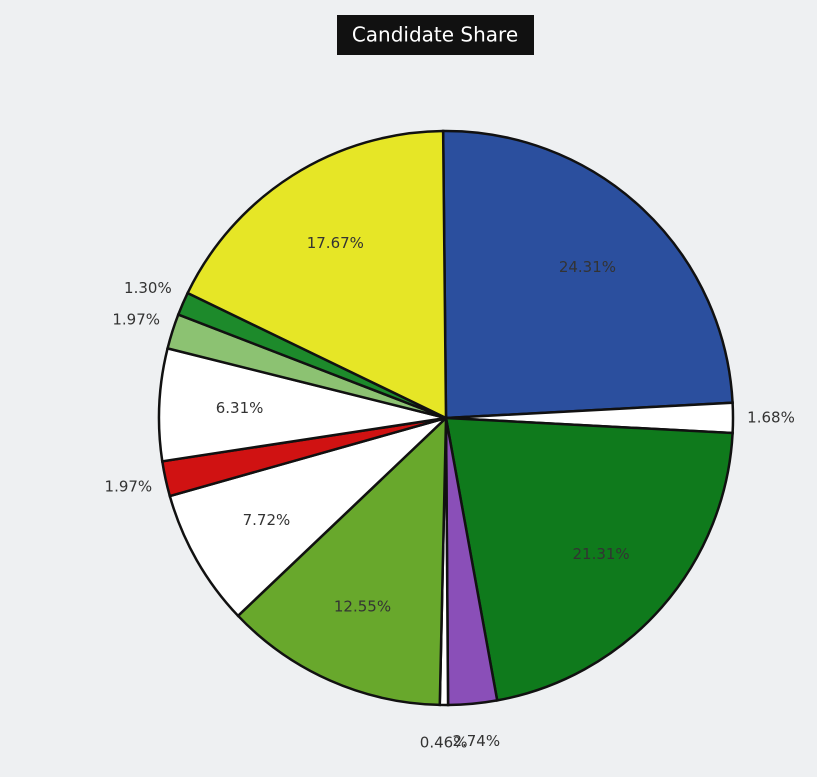 This screenshot has height=777, width=817. What do you see at coordinates (444, 742) in the screenshot?
I see `slice-label: 0.46%` at bounding box center [444, 742].